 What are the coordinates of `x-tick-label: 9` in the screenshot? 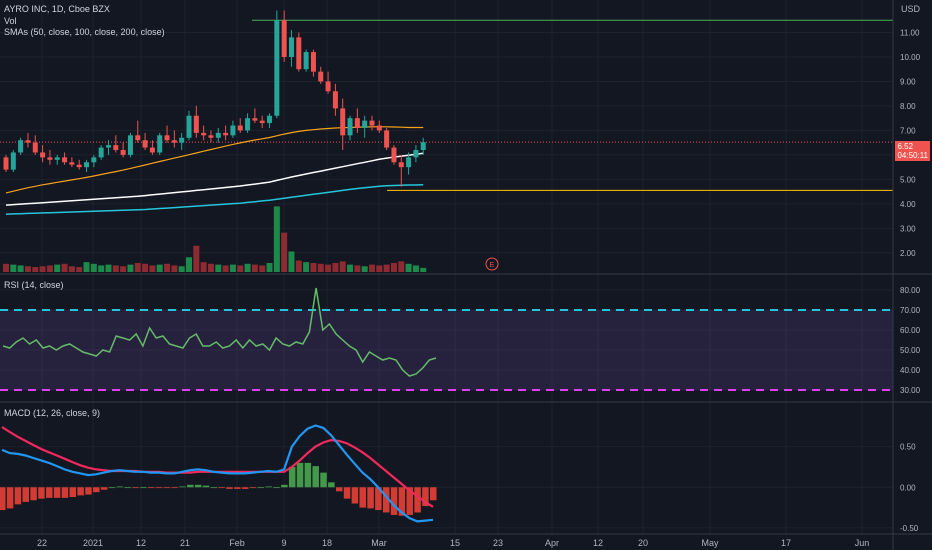 It's located at (283, 543).